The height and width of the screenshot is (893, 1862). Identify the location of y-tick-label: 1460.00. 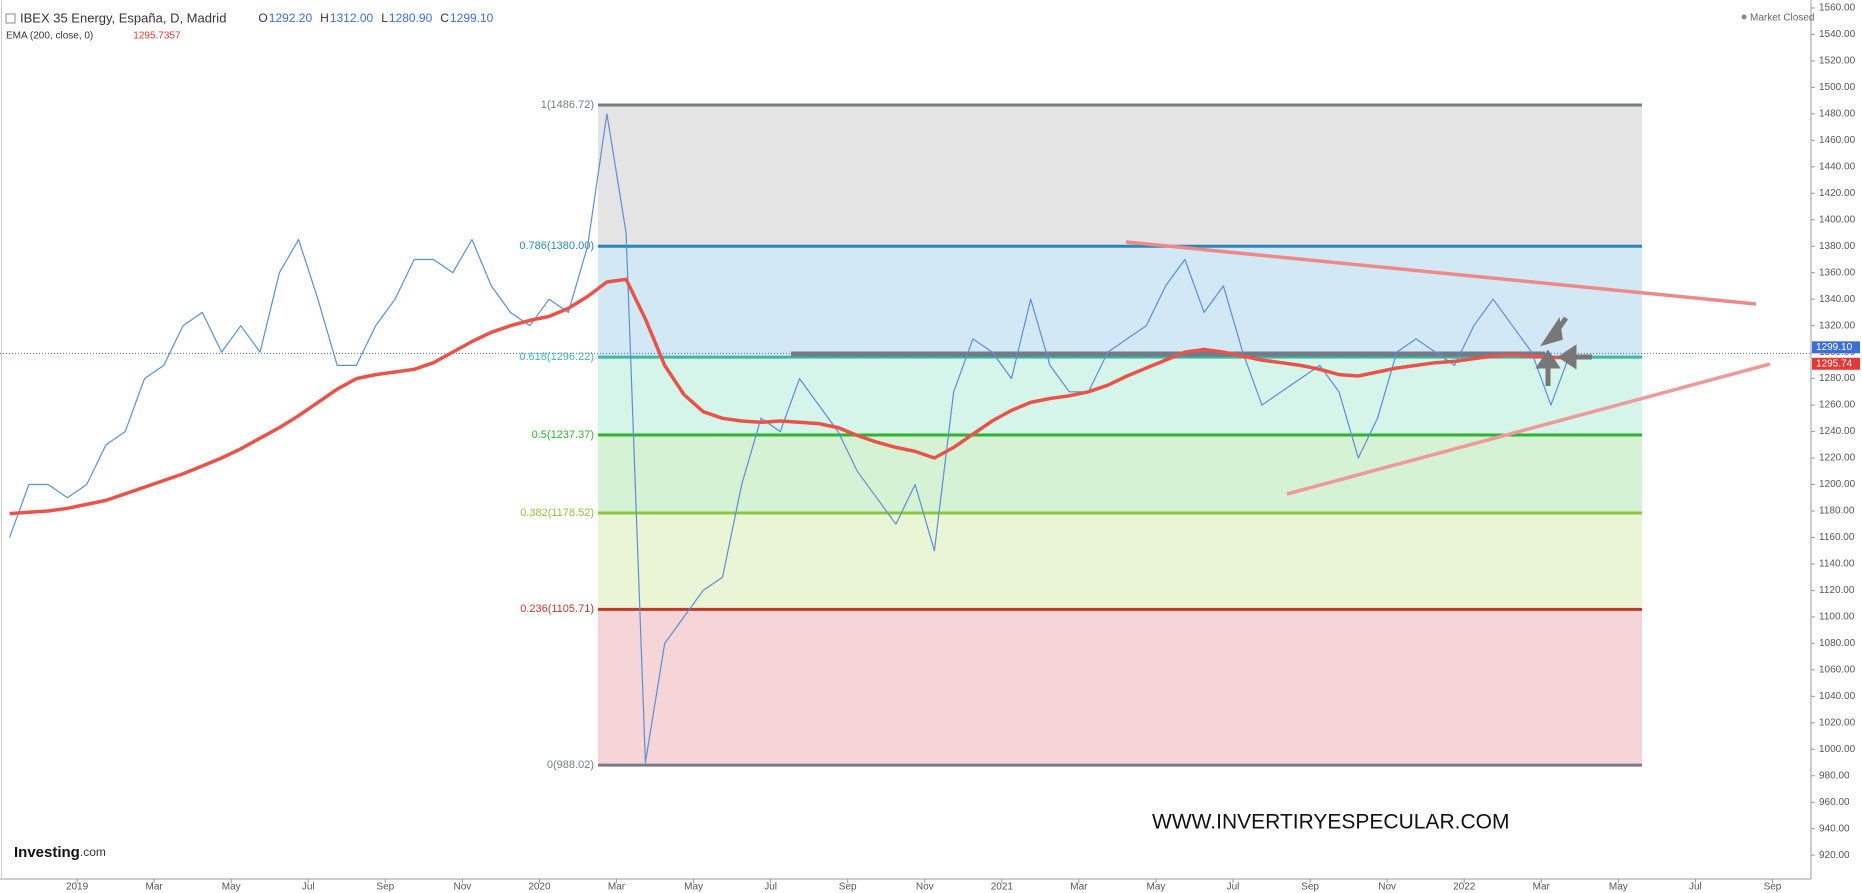
(1837, 140).